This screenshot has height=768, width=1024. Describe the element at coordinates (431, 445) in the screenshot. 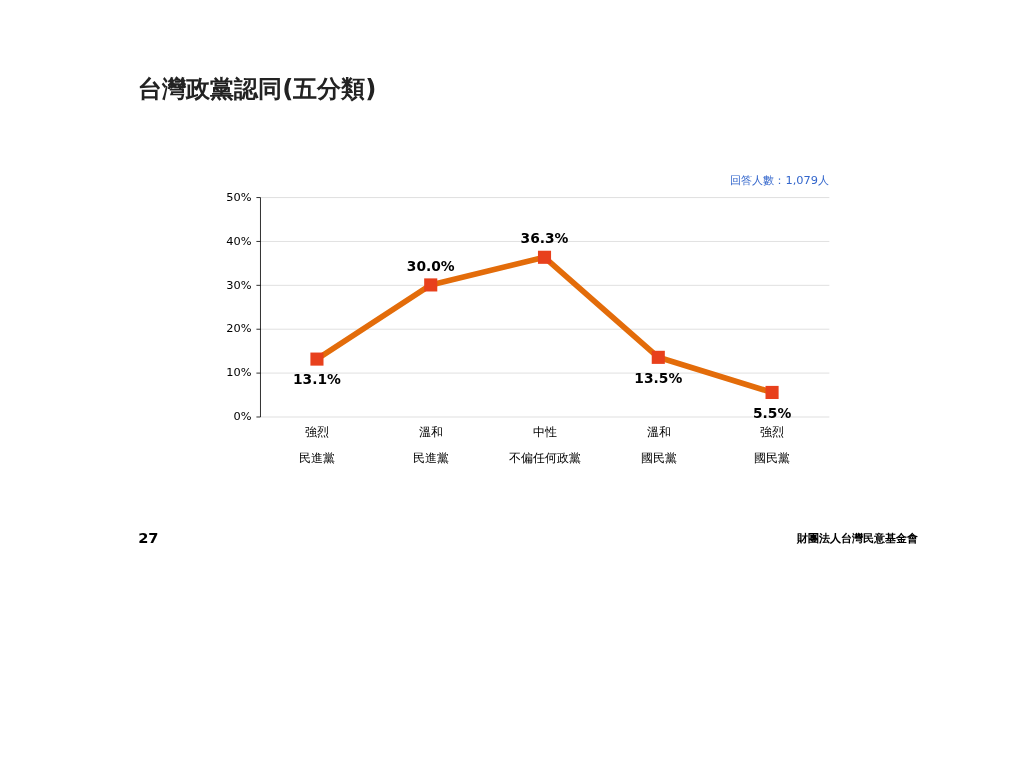

I see `x-tick-label: 溫和民進黨` at that location.